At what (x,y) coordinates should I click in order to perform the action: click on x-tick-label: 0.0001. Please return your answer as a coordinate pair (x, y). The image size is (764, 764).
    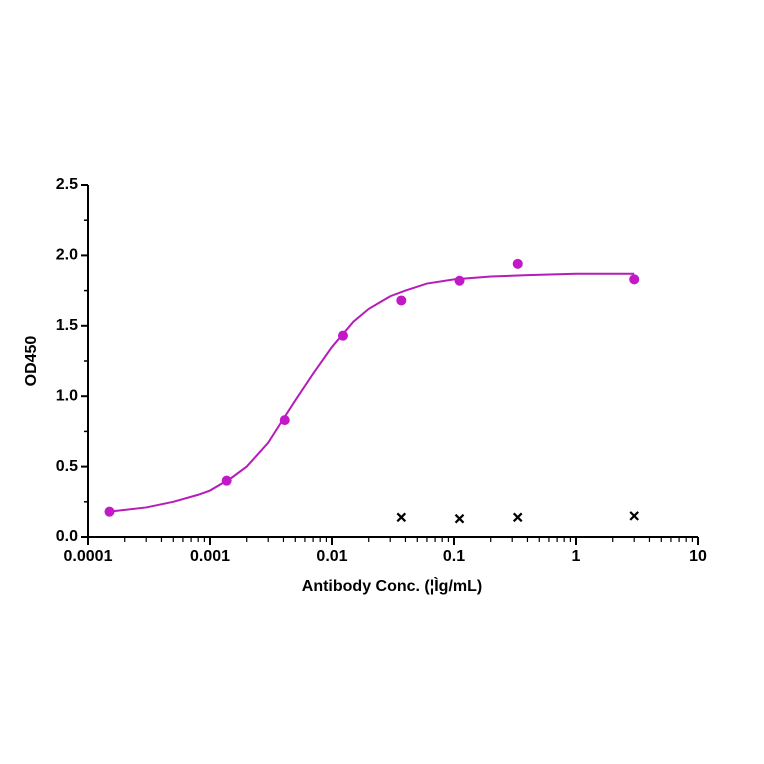
    Looking at the image, I should click on (88, 556).